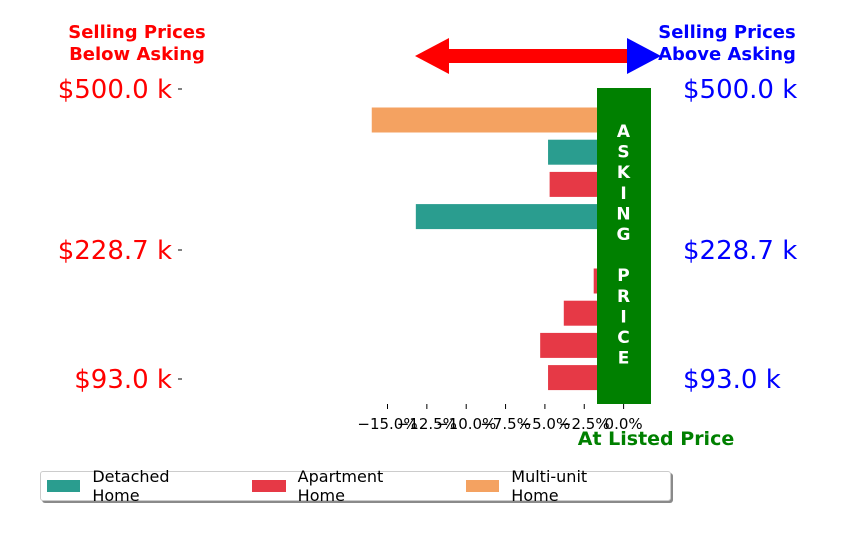 Image resolution: width=844 pixels, height=541 pixels. What do you see at coordinates (387, 424) in the screenshot?
I see `x-tick-label-0: −15.0%` at bounding box center [387, 424].